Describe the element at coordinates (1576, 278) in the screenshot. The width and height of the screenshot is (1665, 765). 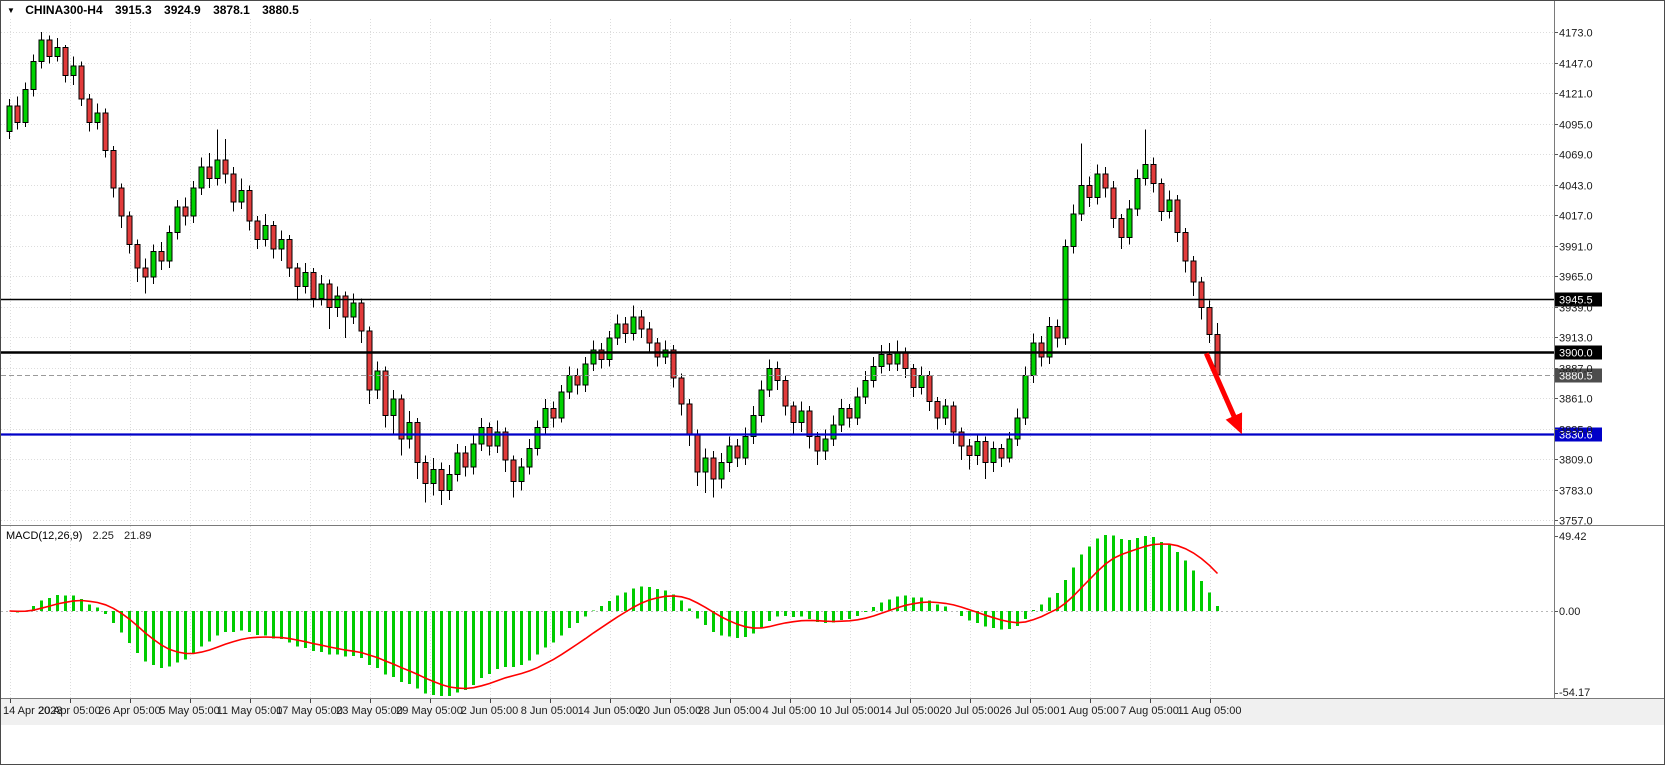
I see `price-axis-label: 3965.0` at that location.